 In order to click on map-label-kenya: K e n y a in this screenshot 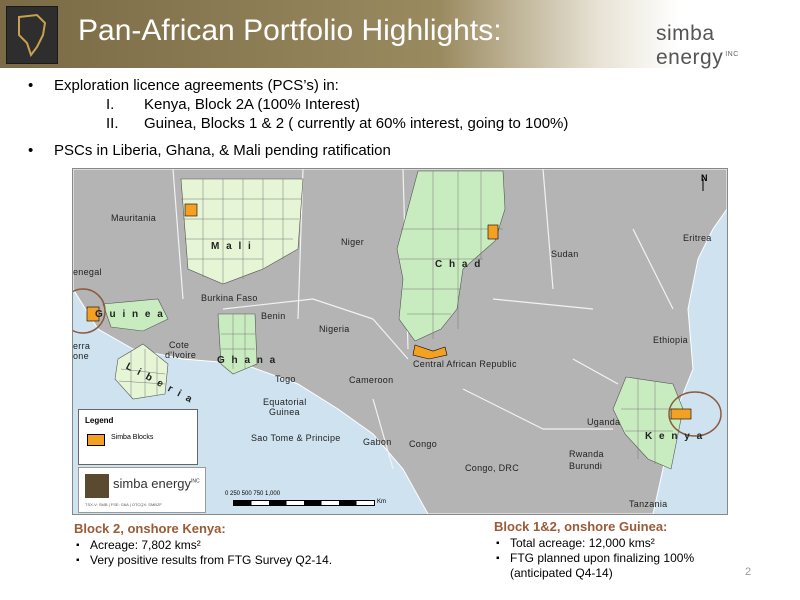, I will do `click(675, 436)`.